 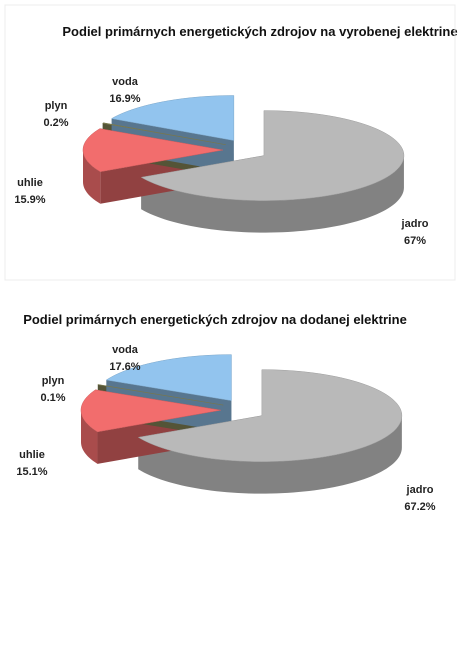 What do you see at coordinates (419, 507) in the screenshot?
I see `slice-value-label: 67.2%` at bounding box center [419, 507].